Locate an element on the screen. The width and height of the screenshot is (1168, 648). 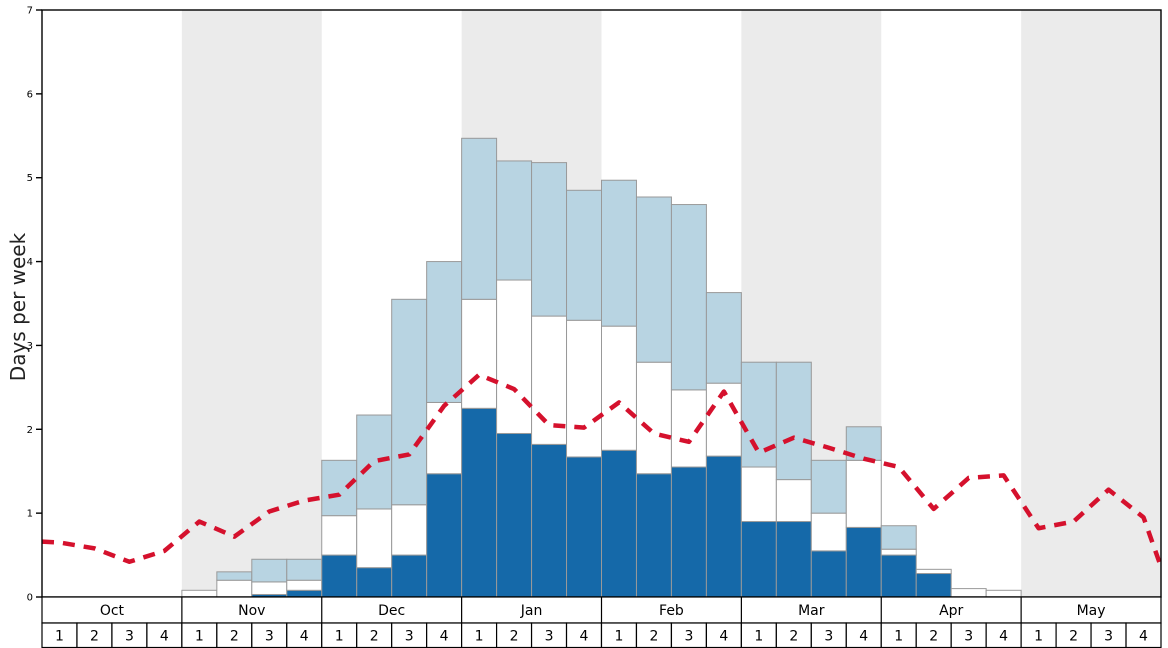
month-label: May is located at coordinates (1091, 611).